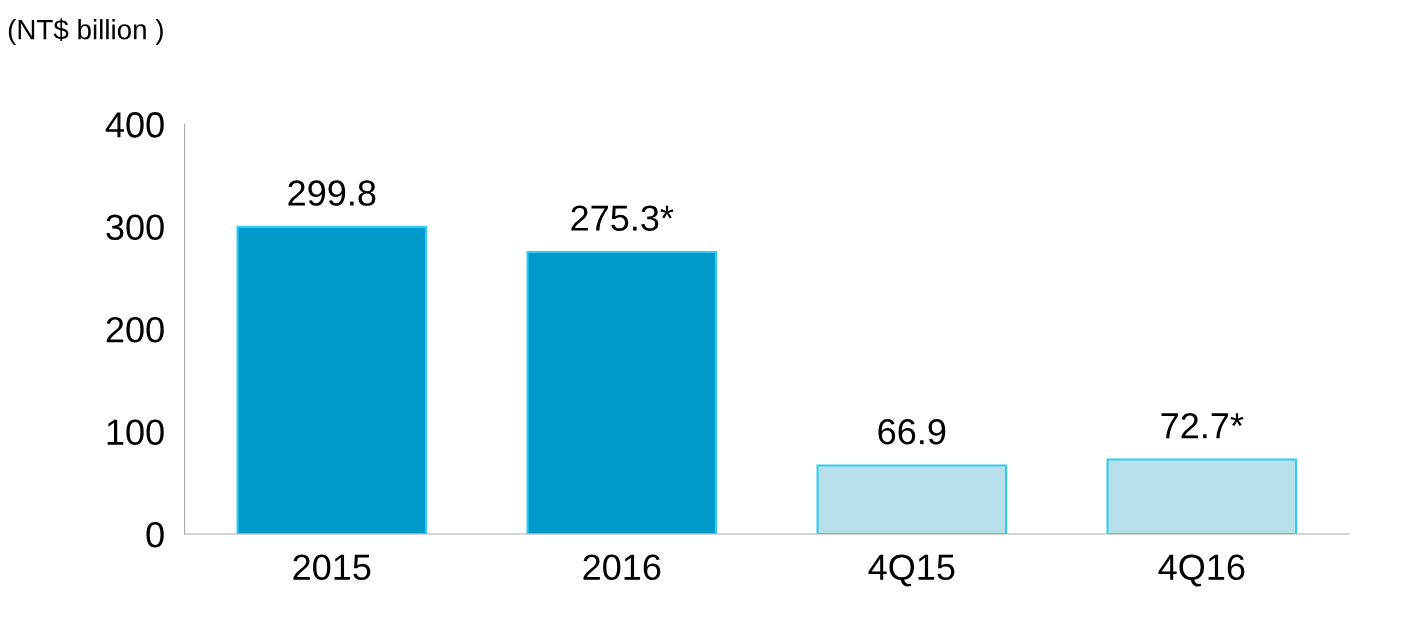 This screenshot has height=621, width=1420. What do you see at coordinates (622, 218) in the screenshot?
I see `data-label: 275.3*` at bounding box center [622, 218].